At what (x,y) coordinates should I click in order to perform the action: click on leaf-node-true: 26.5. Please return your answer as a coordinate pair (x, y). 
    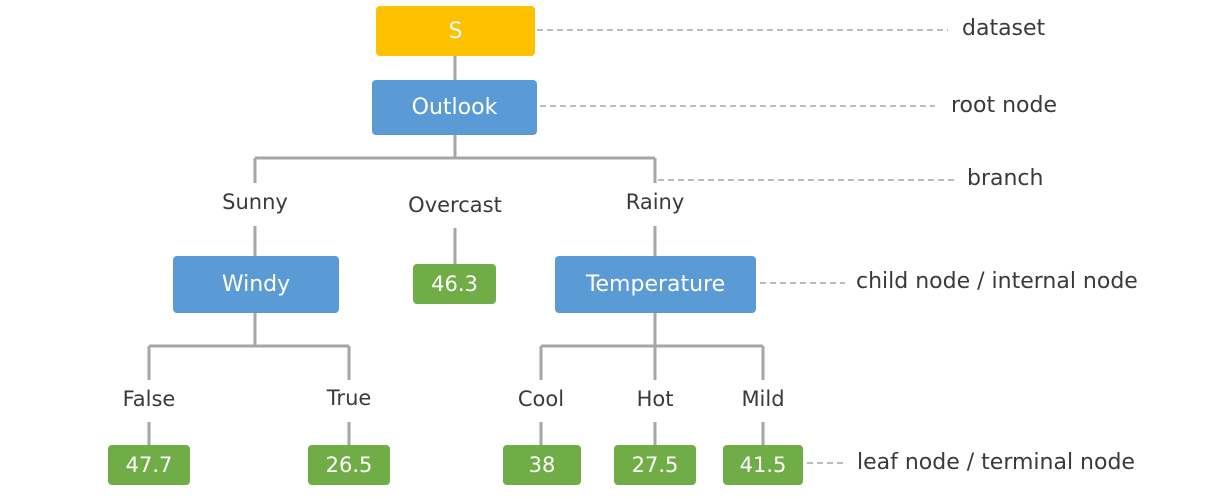
    Looking at the image, I should click on (349, 465).